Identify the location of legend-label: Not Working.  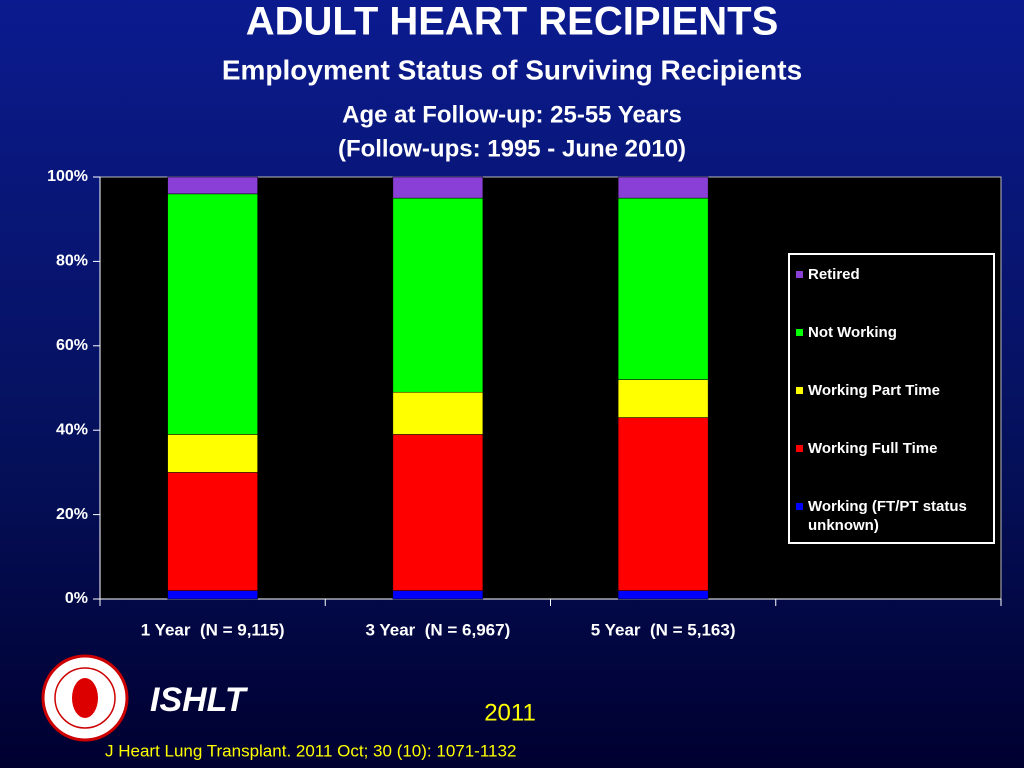
(852, 332).